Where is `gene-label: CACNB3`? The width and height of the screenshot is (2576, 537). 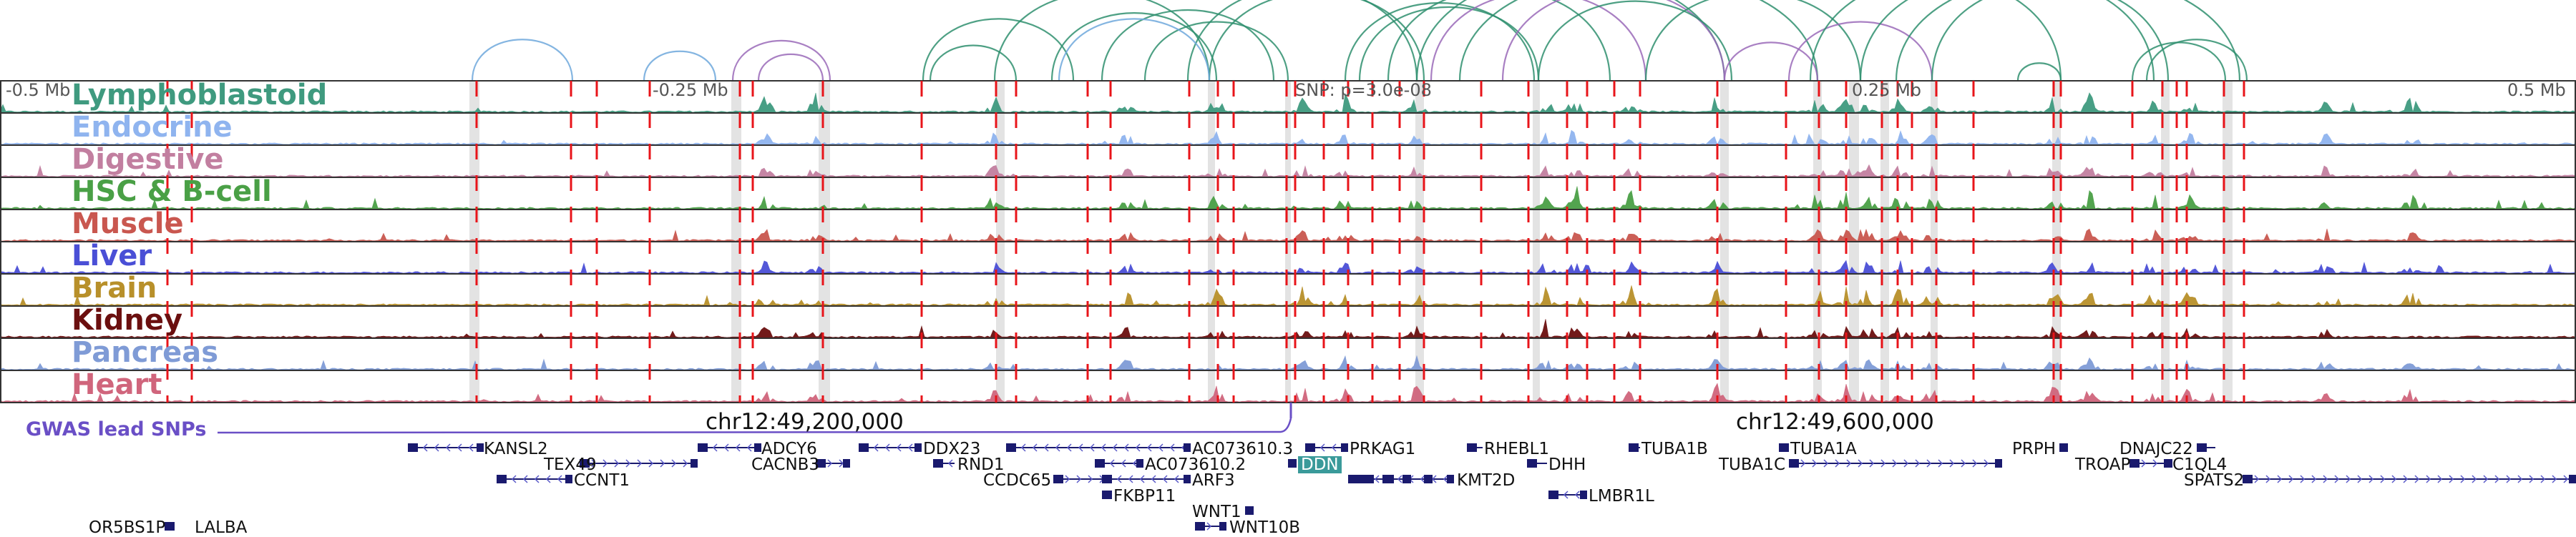
gene-label: CACNB3 is located at coordinates (785, 464).